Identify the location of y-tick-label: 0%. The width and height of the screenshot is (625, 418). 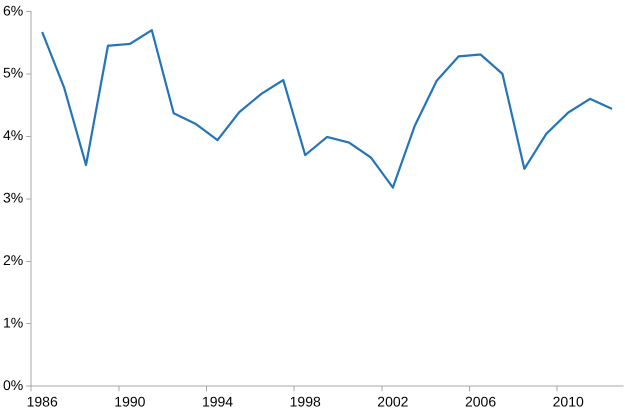
(13, 385).